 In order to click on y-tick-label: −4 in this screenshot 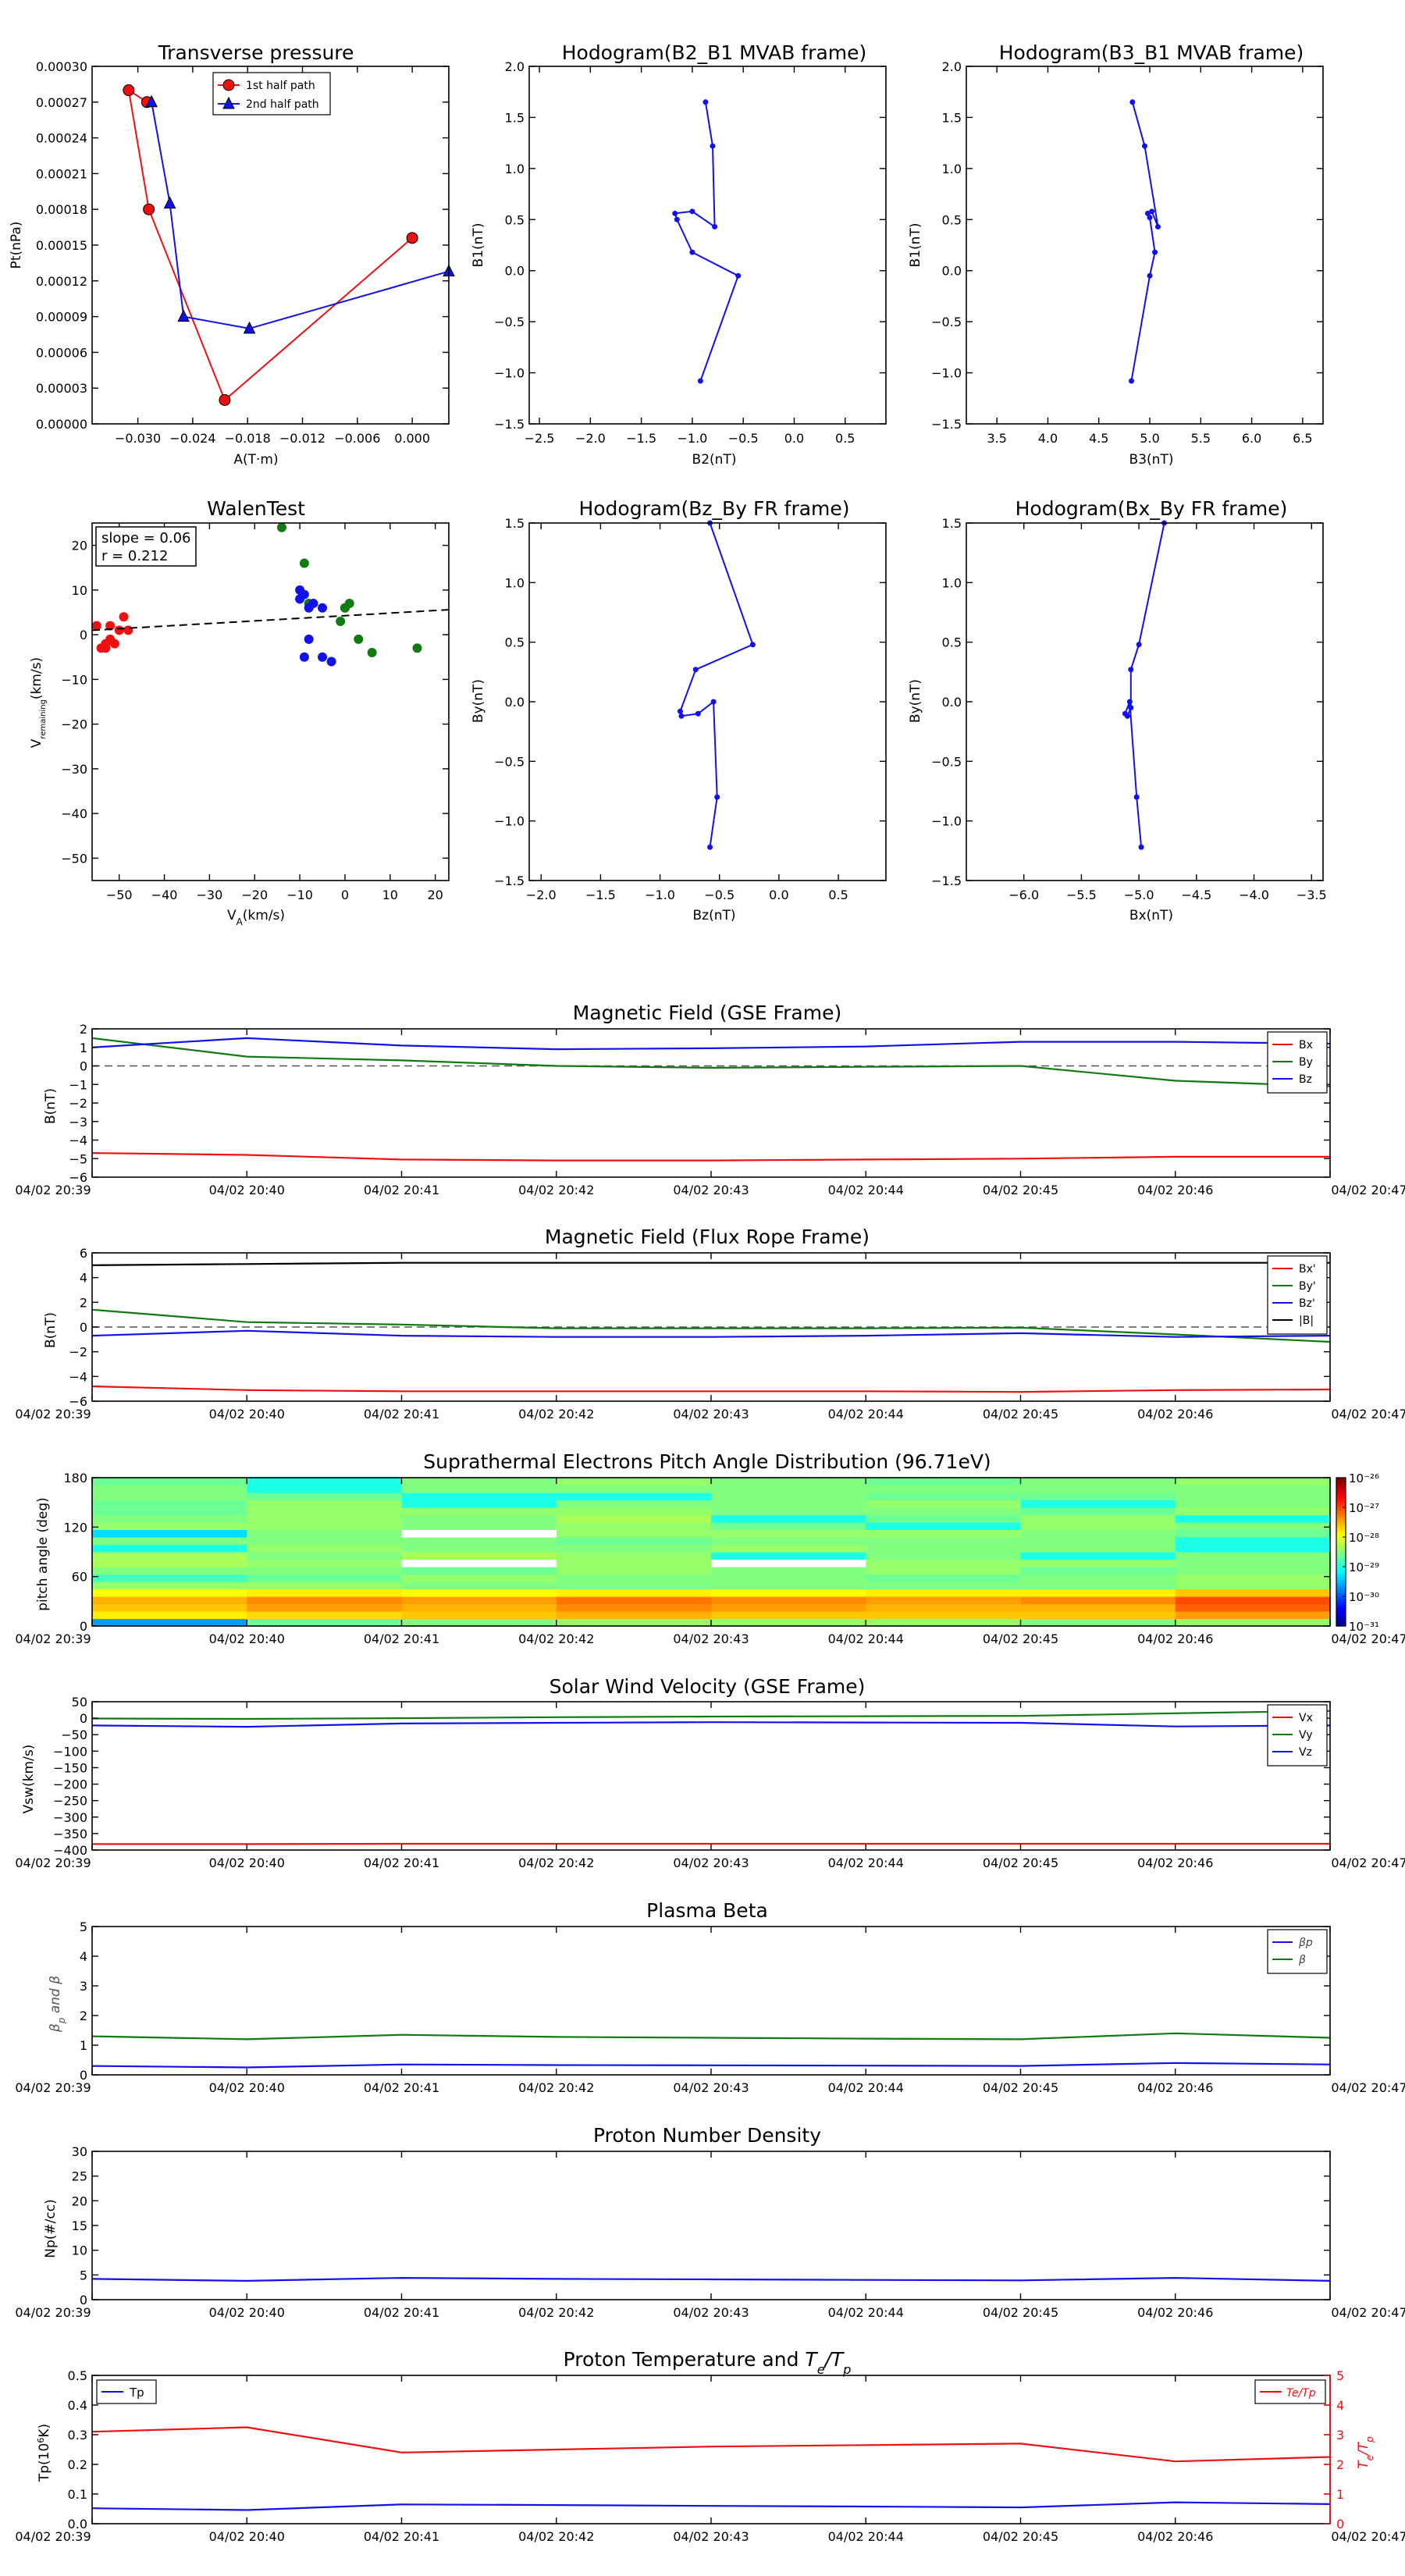, I will do `click(78, 1376)`.